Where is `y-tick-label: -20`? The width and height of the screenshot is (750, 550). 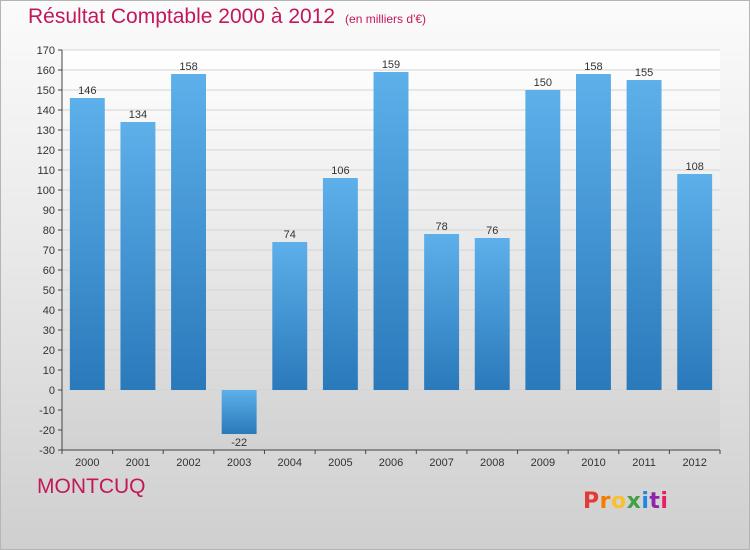
y-tick-label: -20 is located at coordinates (47, 431).